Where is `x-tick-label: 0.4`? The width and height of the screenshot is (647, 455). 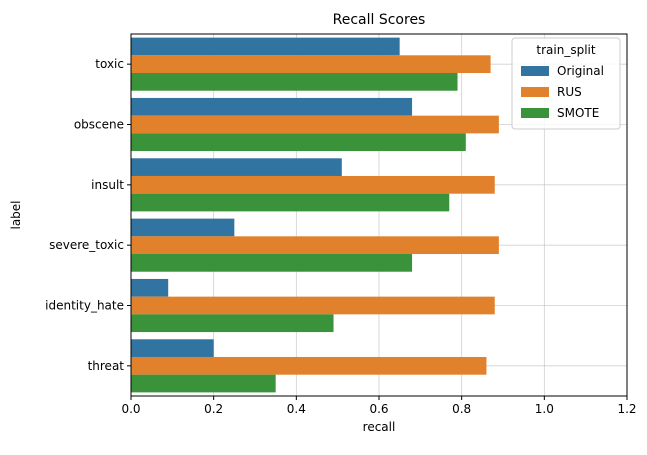 x-tick-label: 0.4 is located at coordinates (296, 409).